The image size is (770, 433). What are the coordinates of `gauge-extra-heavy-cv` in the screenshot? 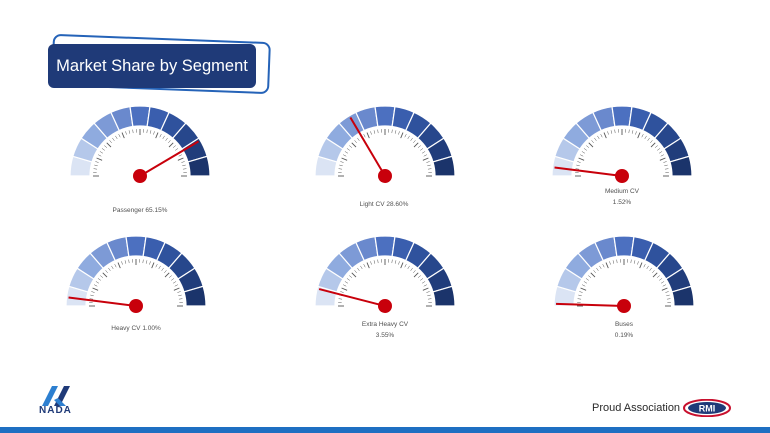 It's located at (385, 280).